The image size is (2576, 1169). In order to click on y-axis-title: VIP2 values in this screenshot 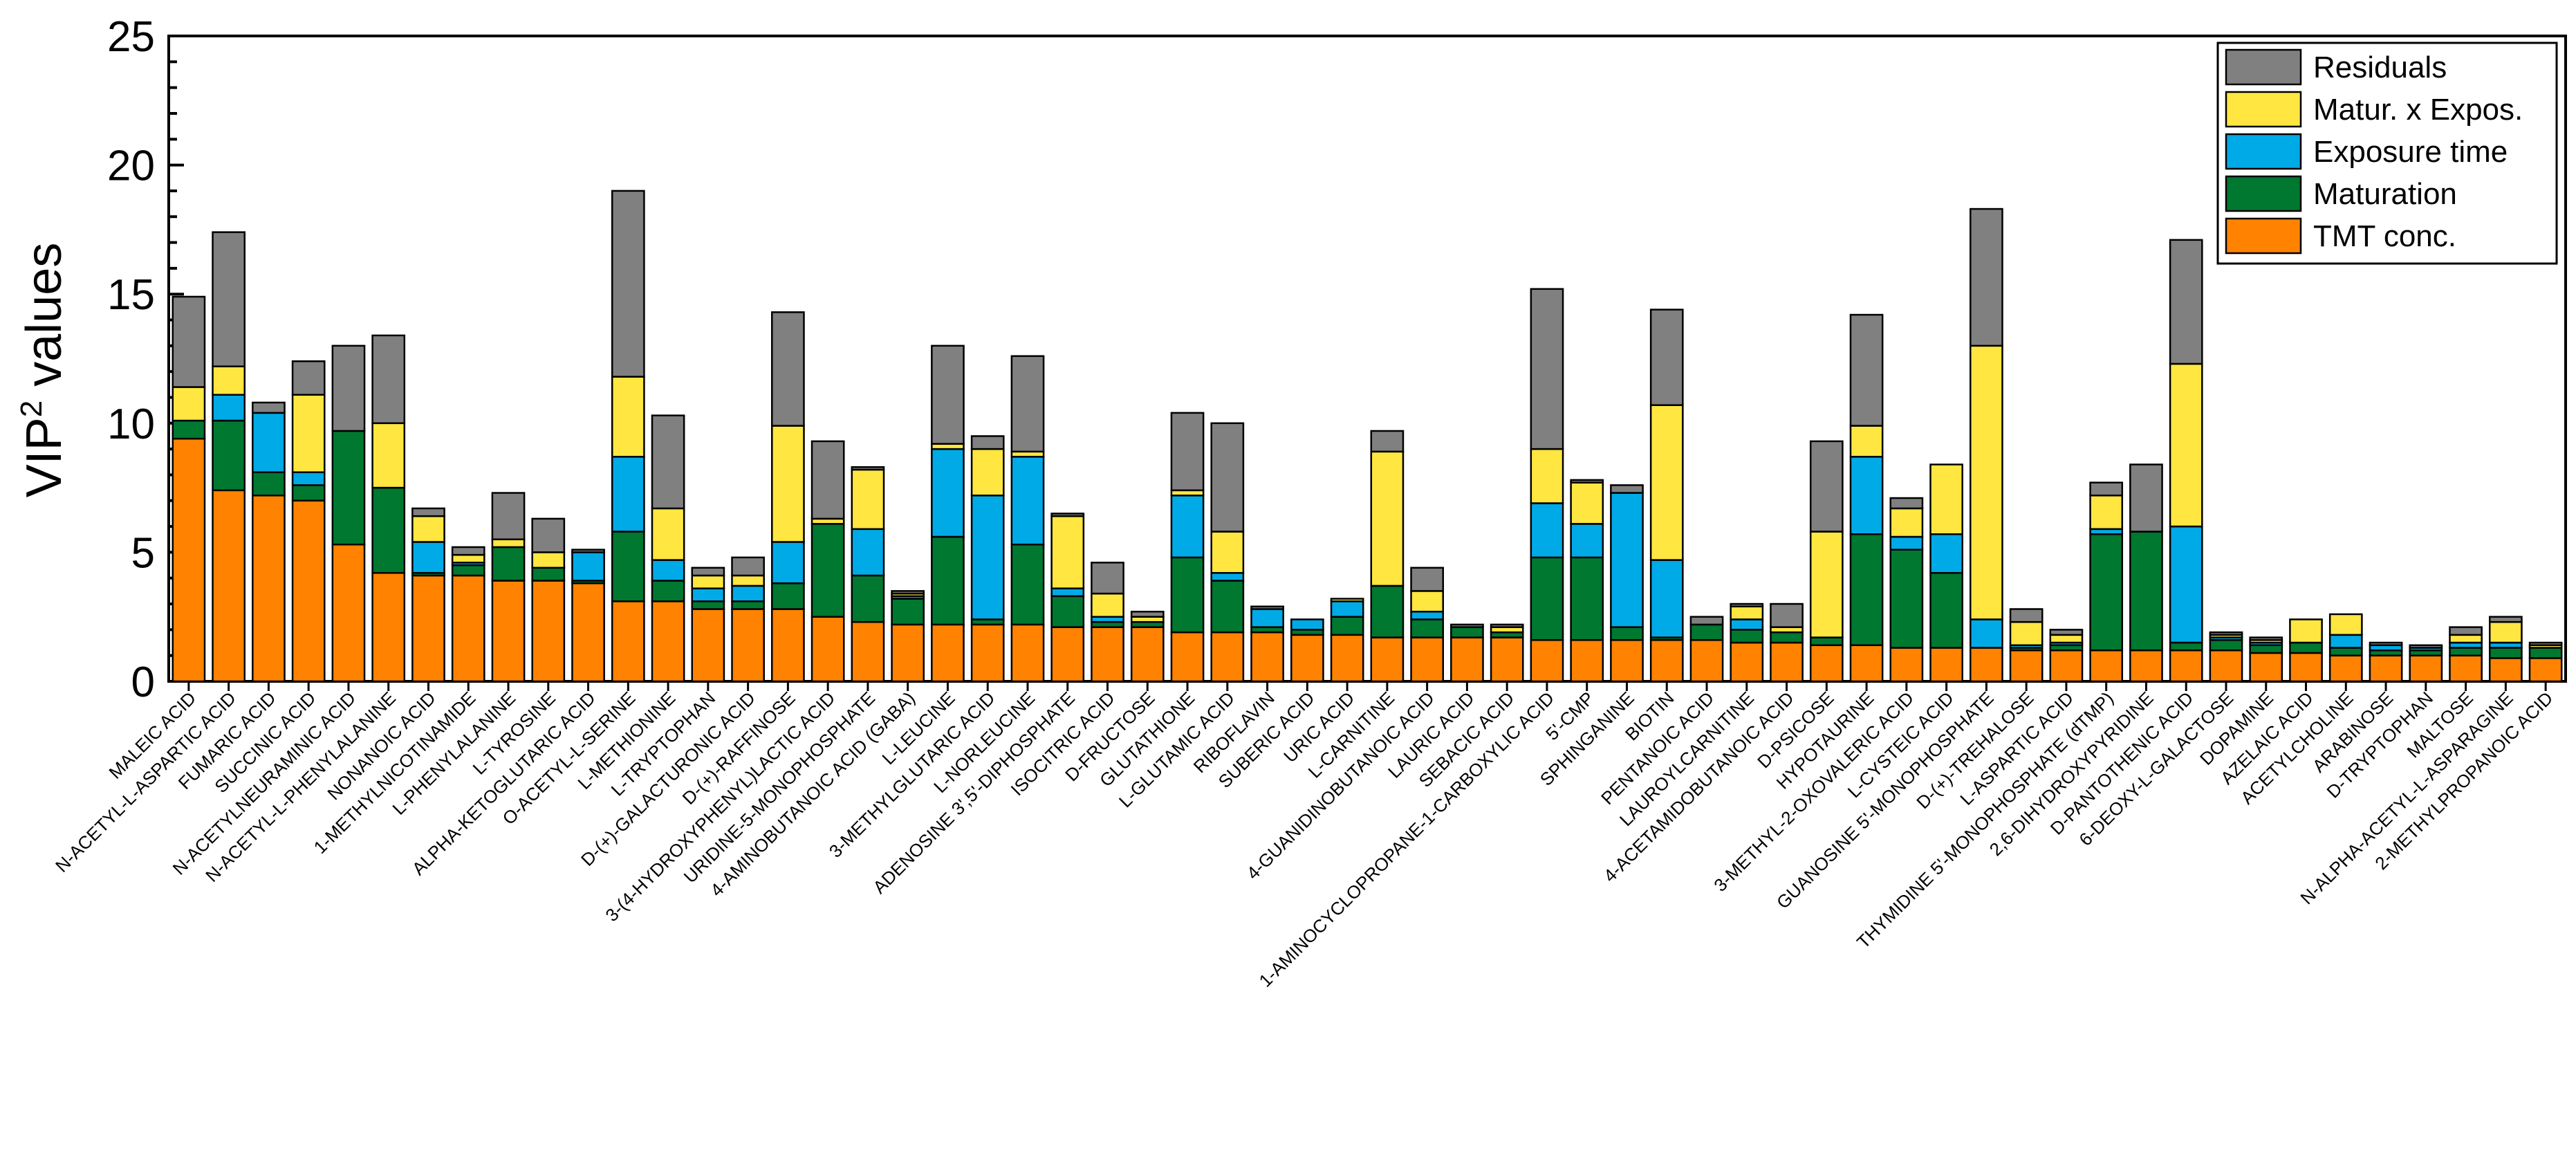, I will do `click(43, 370)`.